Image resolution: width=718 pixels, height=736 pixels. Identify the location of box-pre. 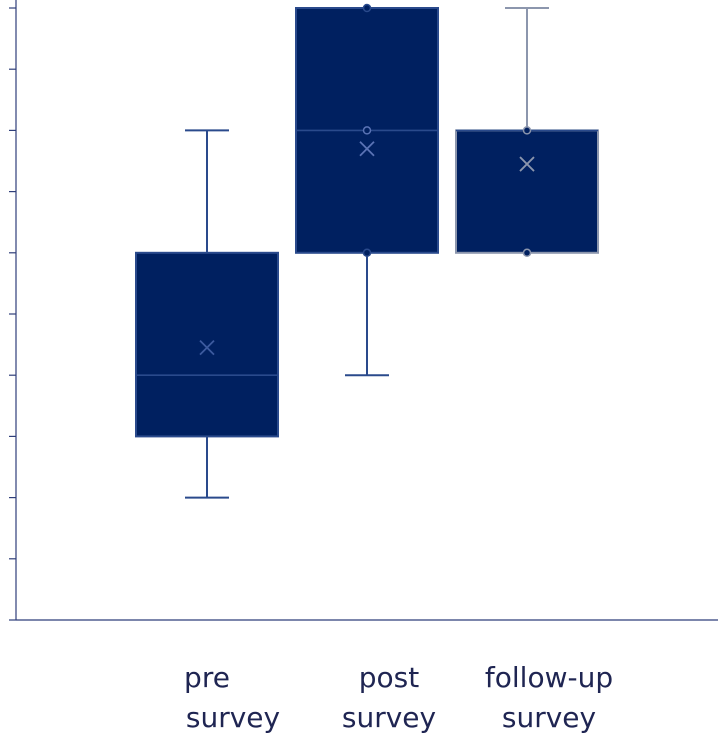
(207, 314).